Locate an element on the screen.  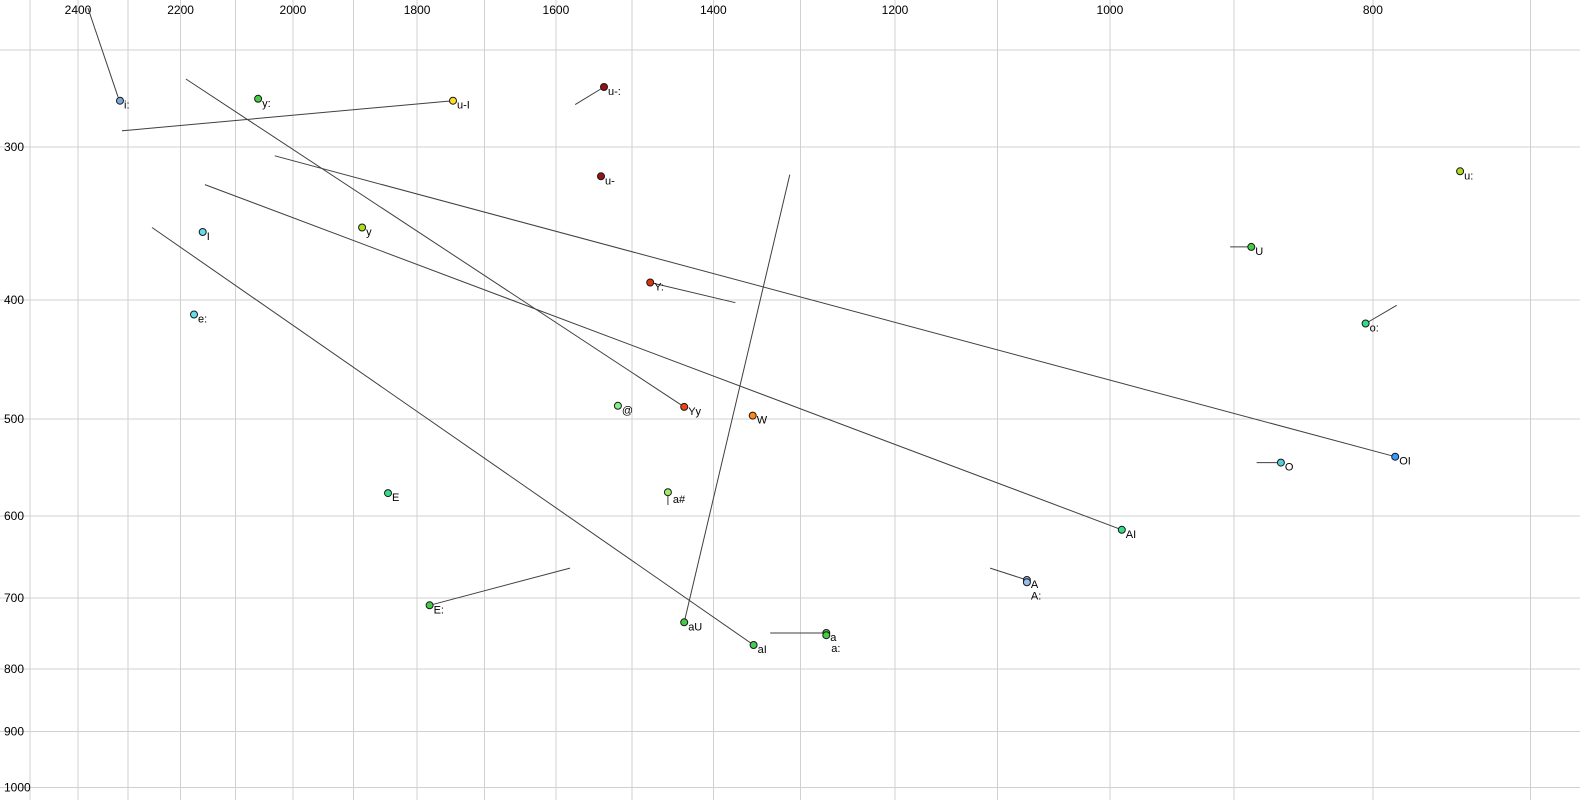
vowel-label: A: is located at coordinates (1036, 596).